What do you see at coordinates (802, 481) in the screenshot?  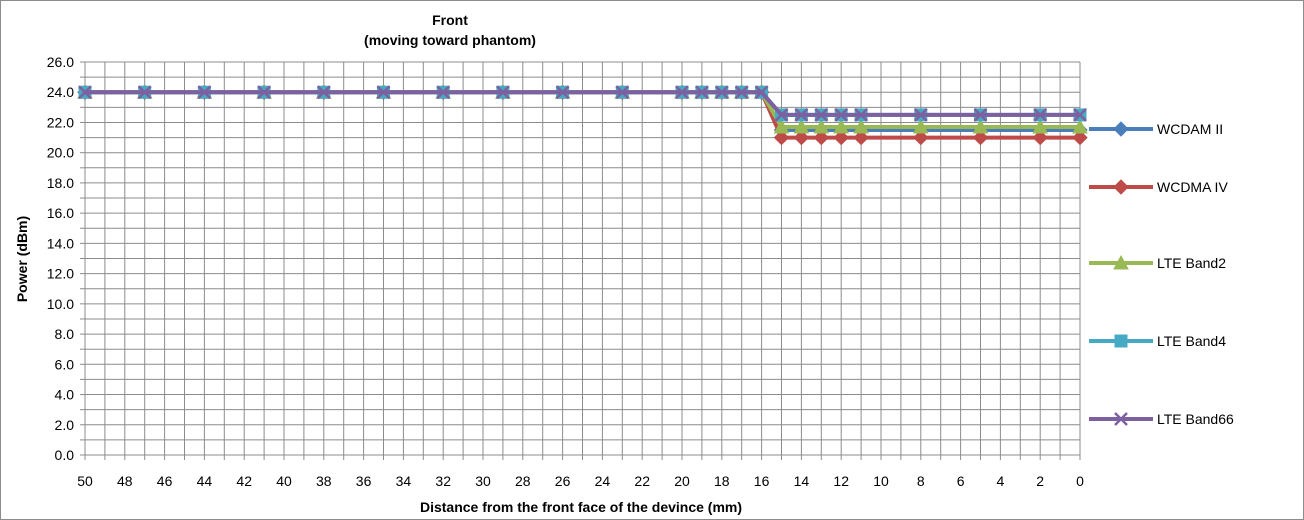 I see `x-tick-label: 14` at bounding box center [802, 481].